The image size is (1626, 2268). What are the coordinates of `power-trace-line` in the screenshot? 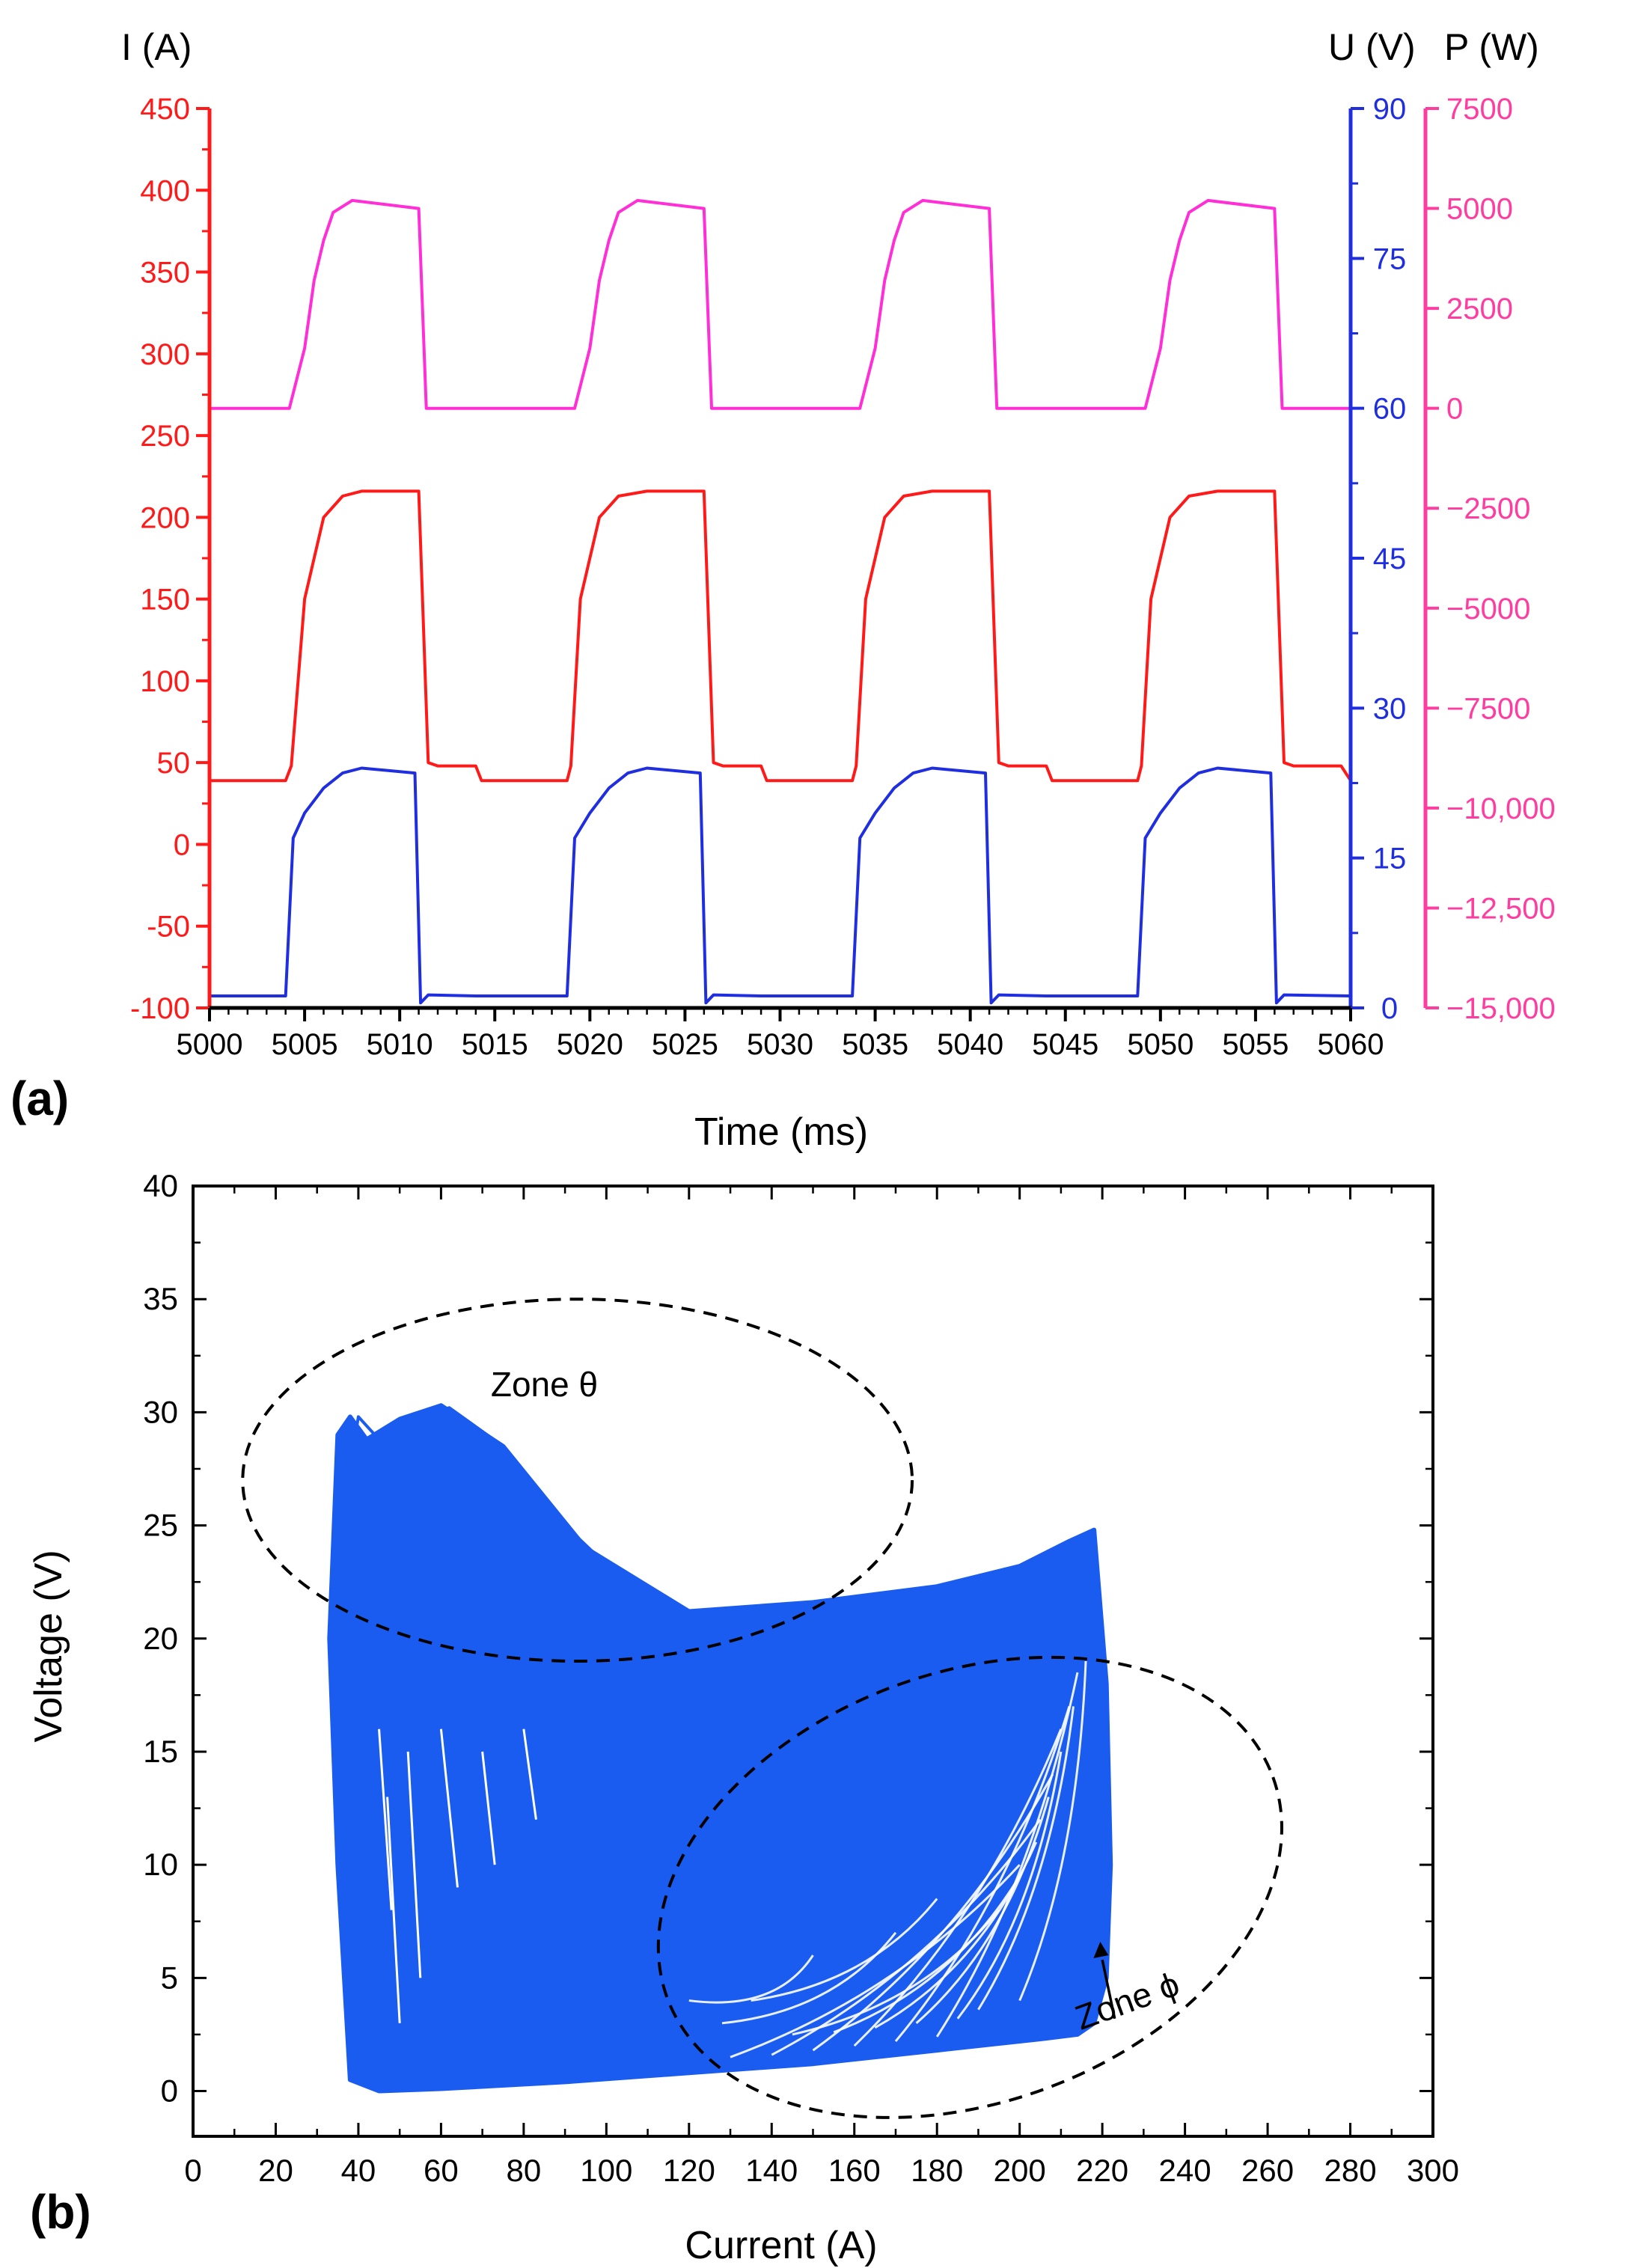 It's located at (780, 304).